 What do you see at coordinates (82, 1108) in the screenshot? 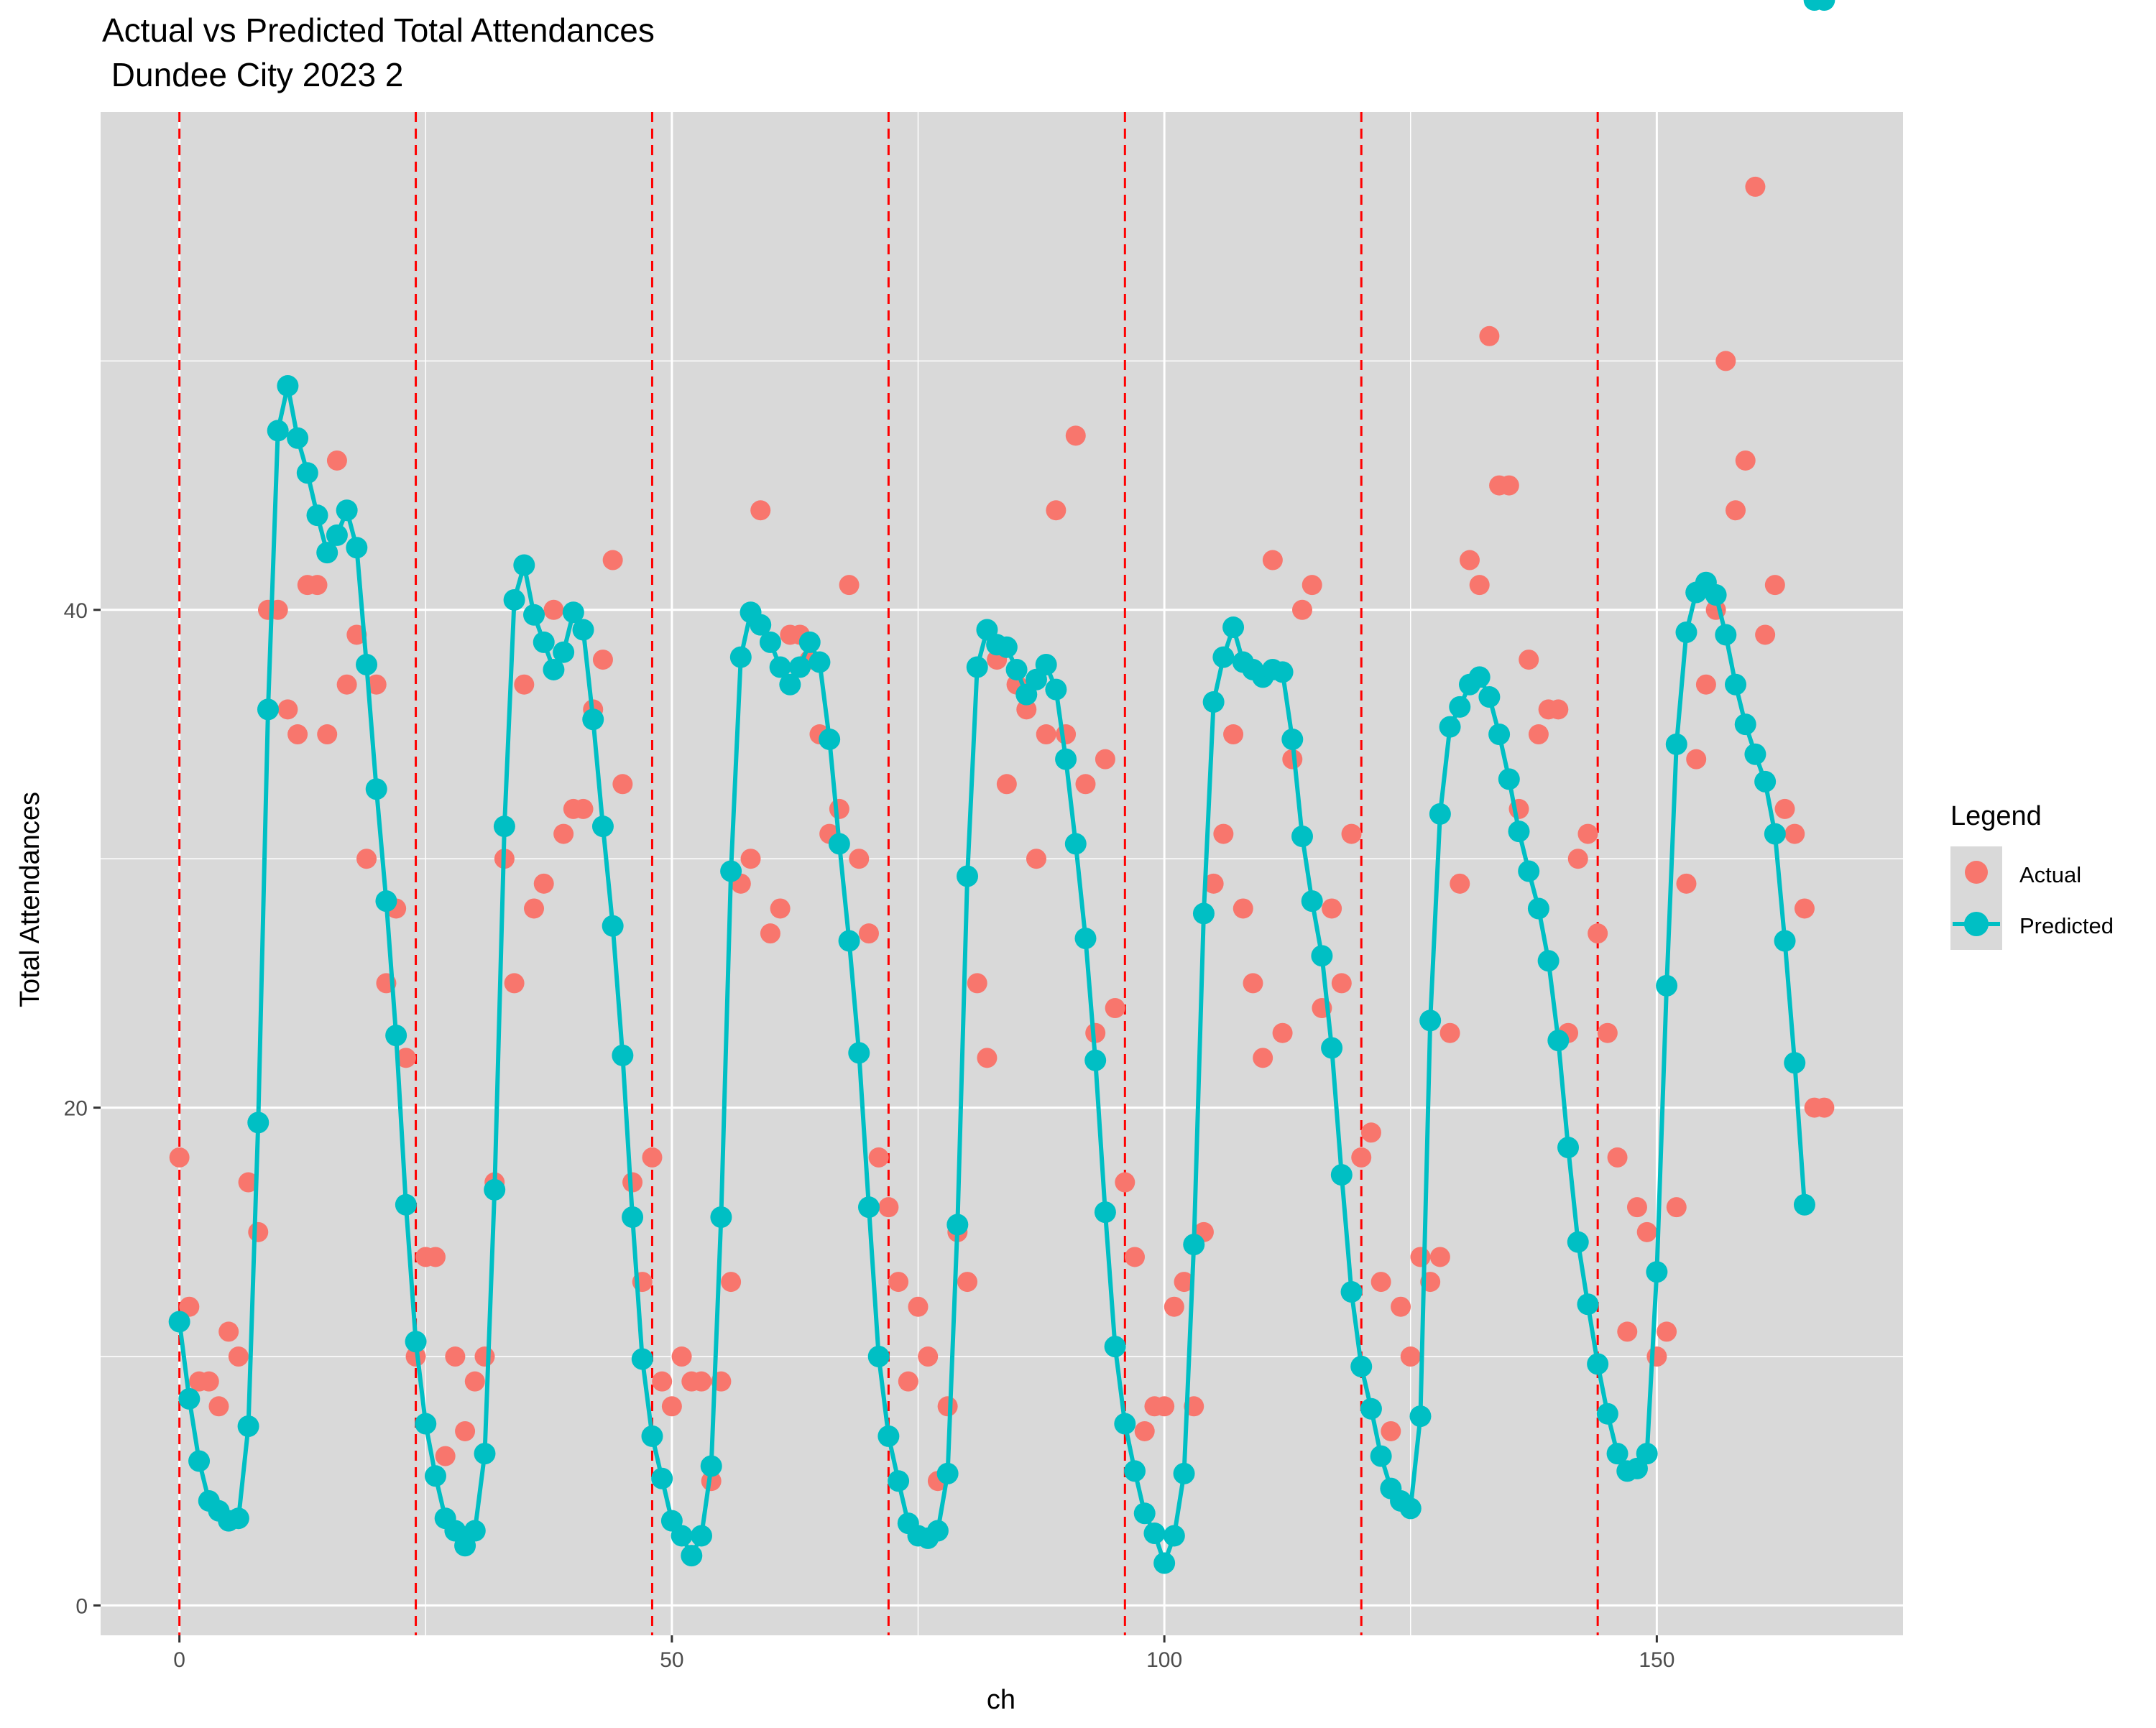
I see `y-axis: 0 20 40` at bounding box center [82, 1108].